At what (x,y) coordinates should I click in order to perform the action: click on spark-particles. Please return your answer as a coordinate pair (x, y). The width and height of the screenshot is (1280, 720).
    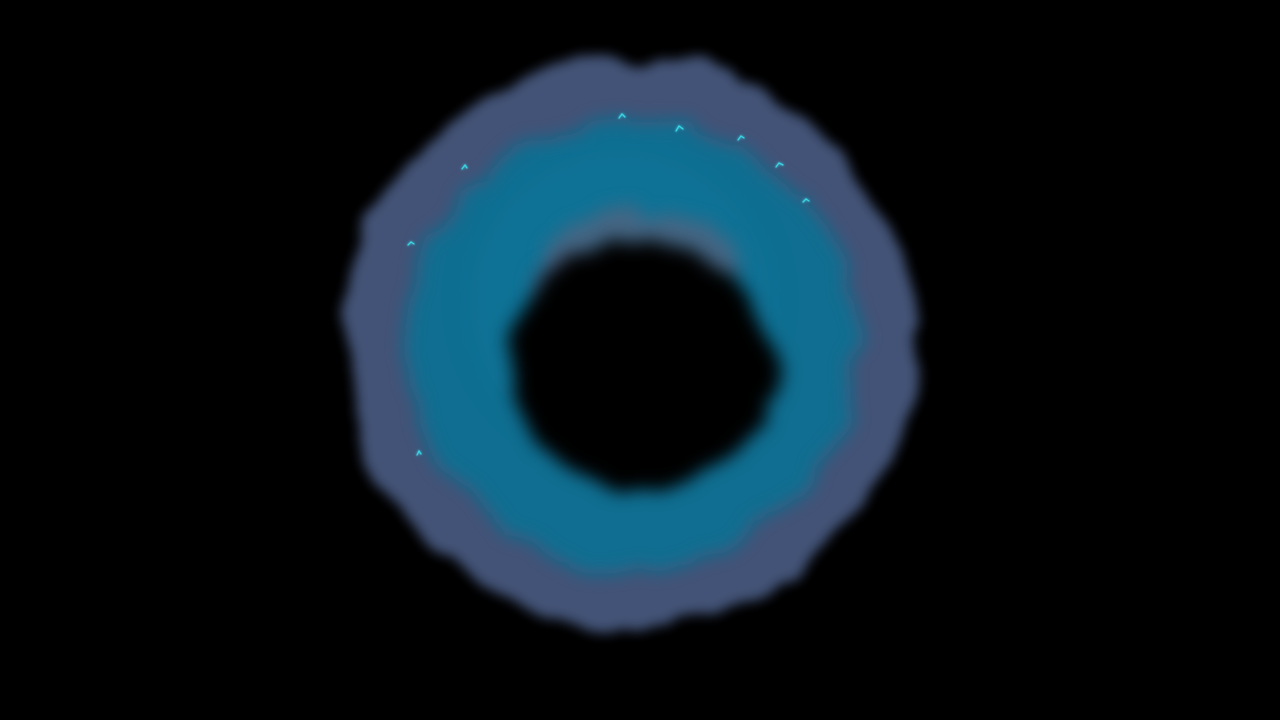
    Looking at the image, I should click on (608, 284).